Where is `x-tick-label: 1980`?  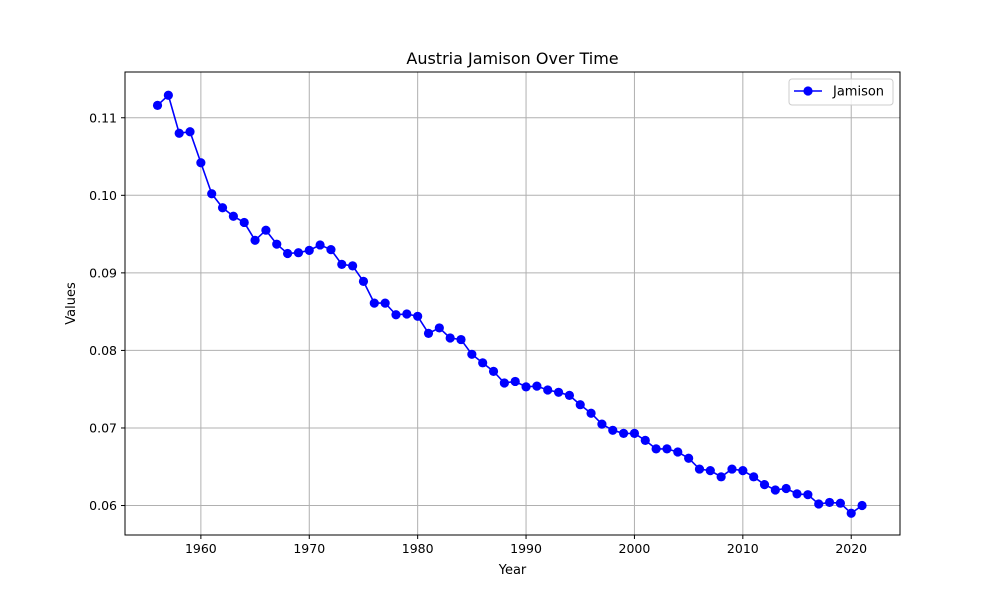 x-tick-label: 1980 is located at coordinates (418, 548).